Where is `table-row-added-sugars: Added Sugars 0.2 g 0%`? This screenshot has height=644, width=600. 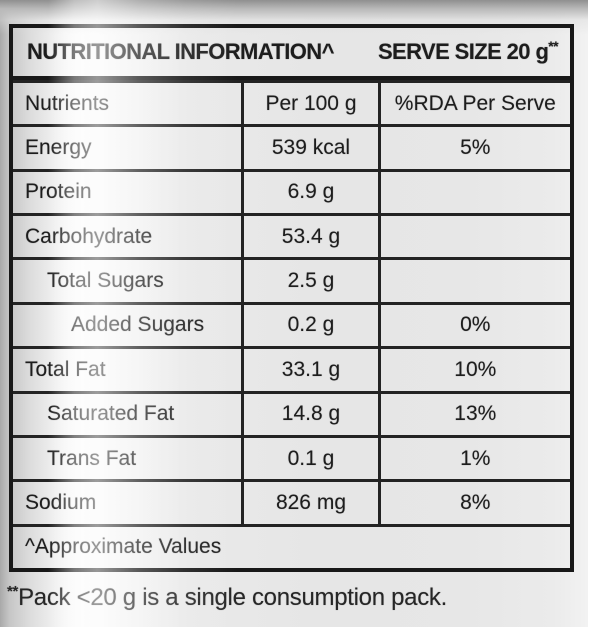
table-row-added-sugars: Added Sugars 0.2 g 0% is located at coordinates (291, 324).